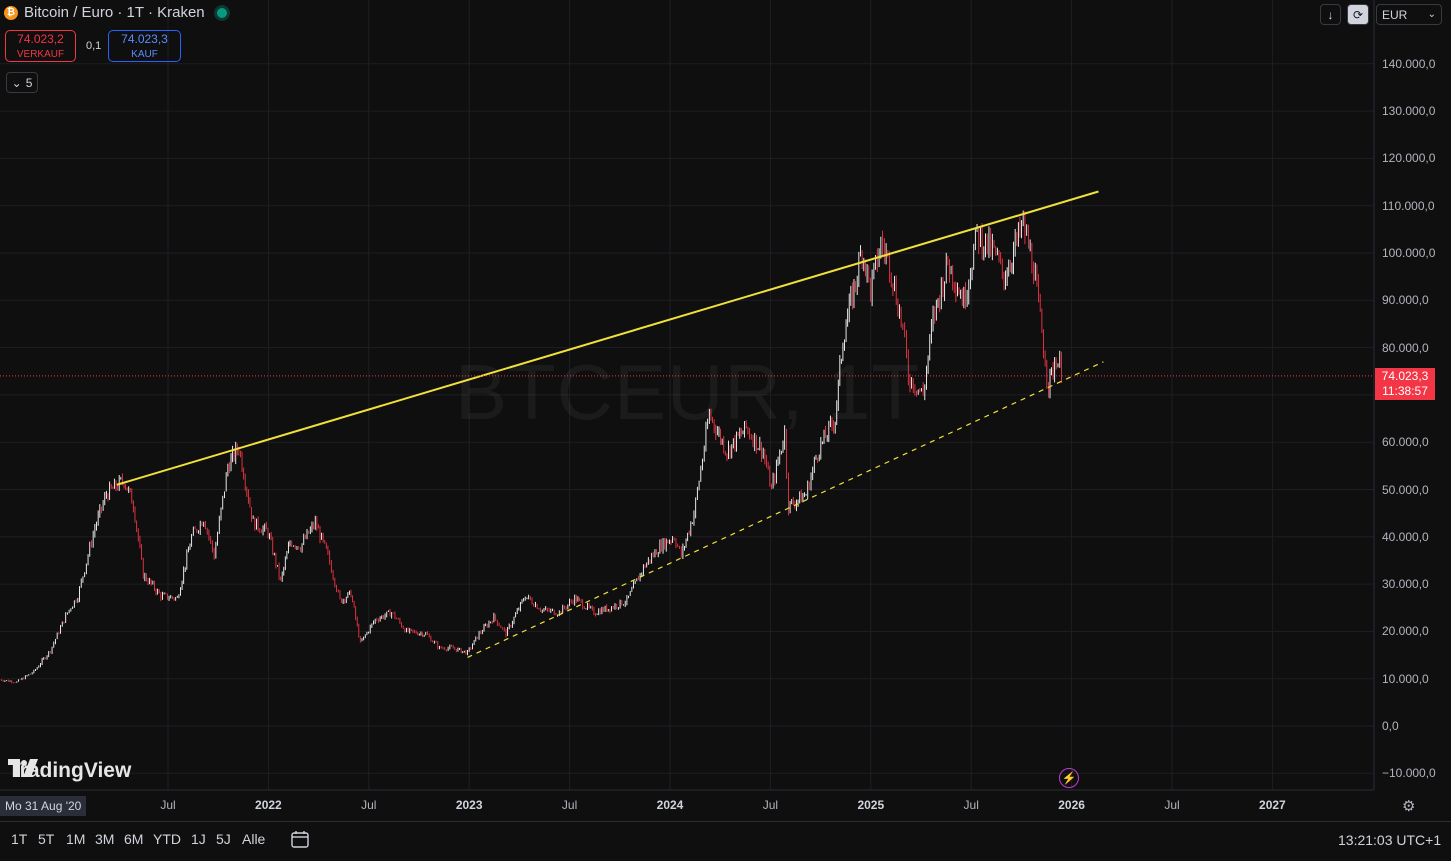 This screenshot has width=1451, height=861. Describe the element at coordinates (40, 54) in the screenshot. I see `sell-label: VERKAUF` at that location.